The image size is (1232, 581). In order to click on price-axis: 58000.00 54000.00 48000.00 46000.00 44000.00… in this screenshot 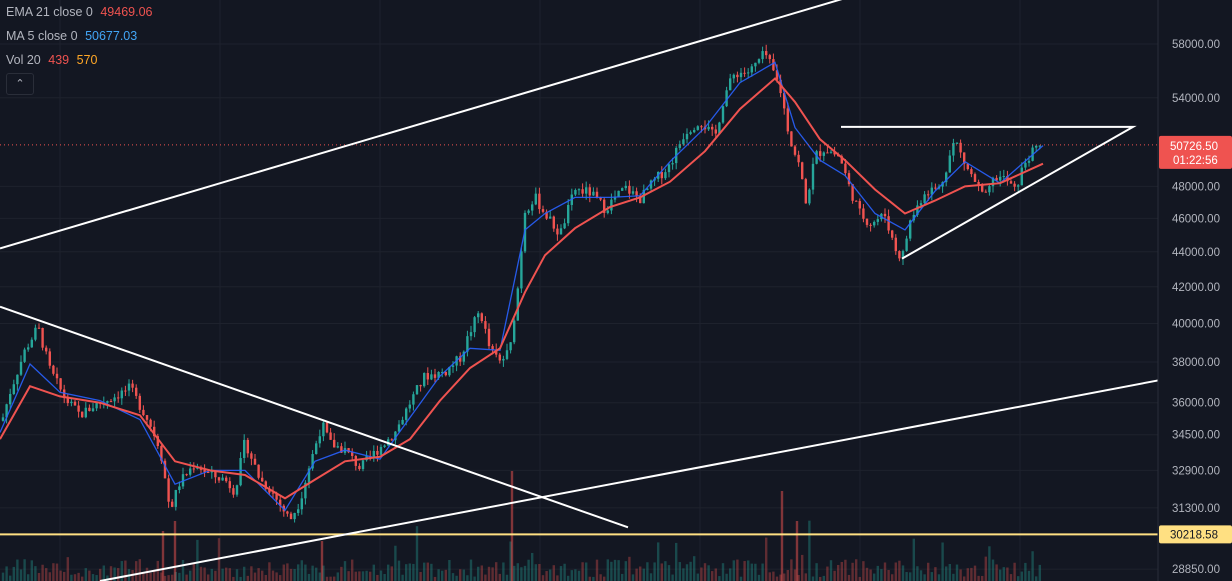, I will do `click(1194, 290)`.